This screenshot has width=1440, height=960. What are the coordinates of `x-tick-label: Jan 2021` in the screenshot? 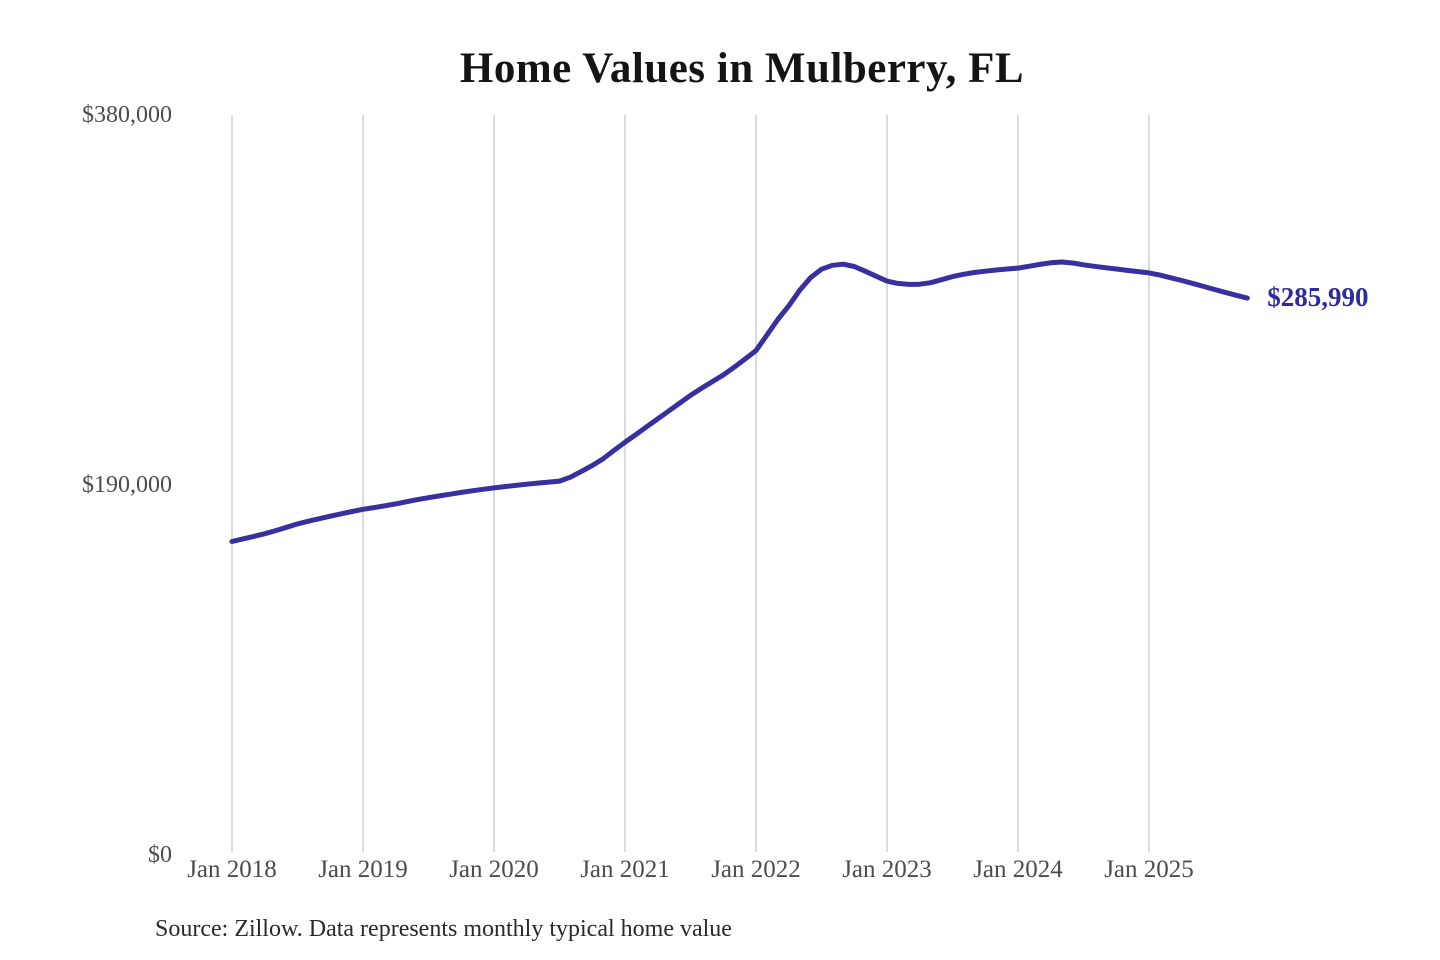 It's located at (625, 869).